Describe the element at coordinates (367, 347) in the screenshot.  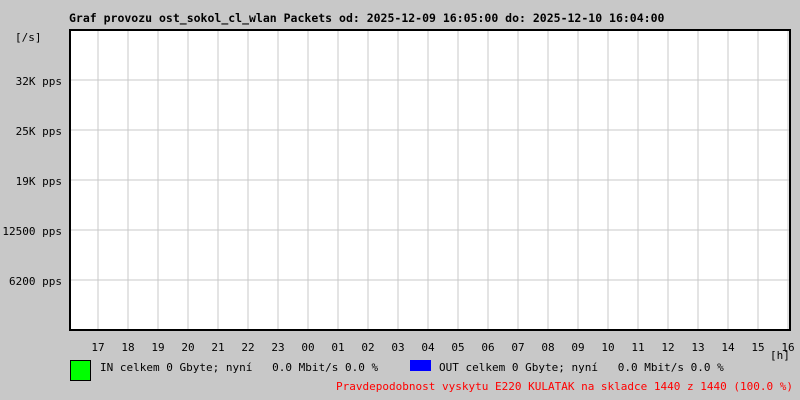
I see `x-tick-label: 02` at that location.